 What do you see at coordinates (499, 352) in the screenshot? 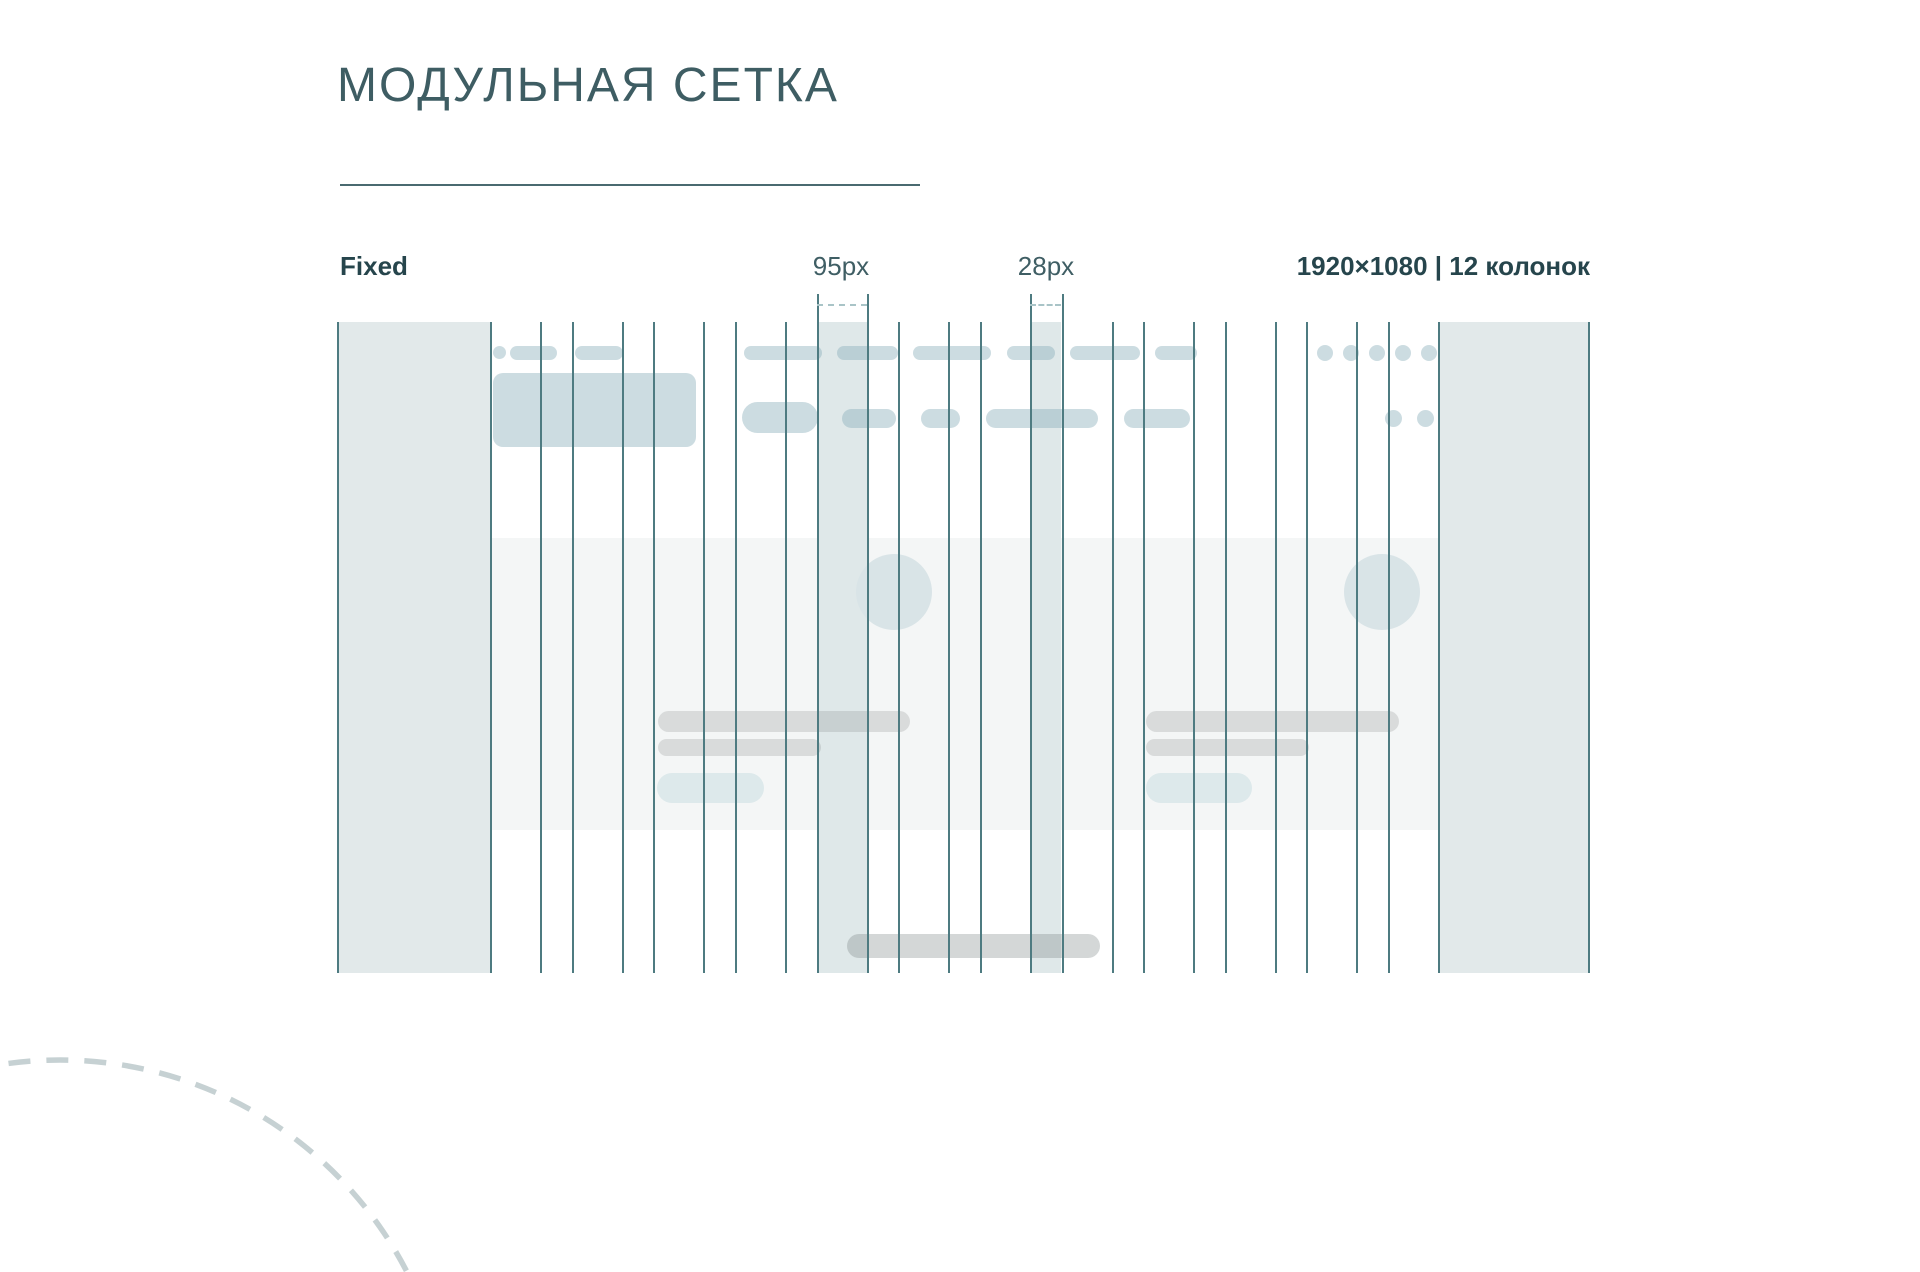
I see `logo-dot-placeholder` at bounding box center [499, 352].